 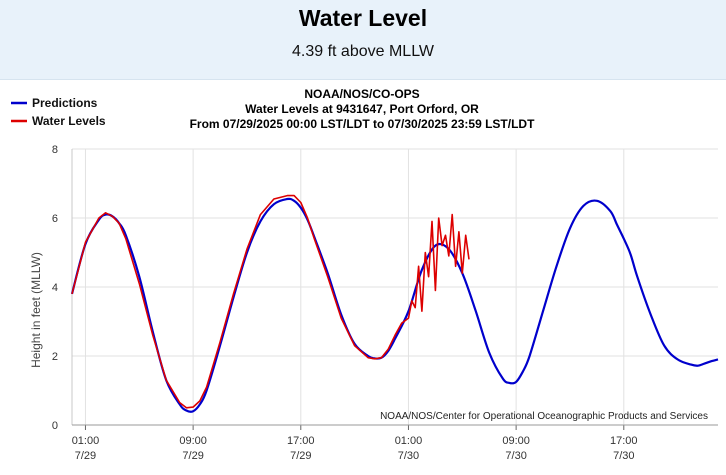 What do you see at coordinates (58, 112) in the screenshot?
I see `legend: Predictions Water Levels` at bounding box center [58, 112].